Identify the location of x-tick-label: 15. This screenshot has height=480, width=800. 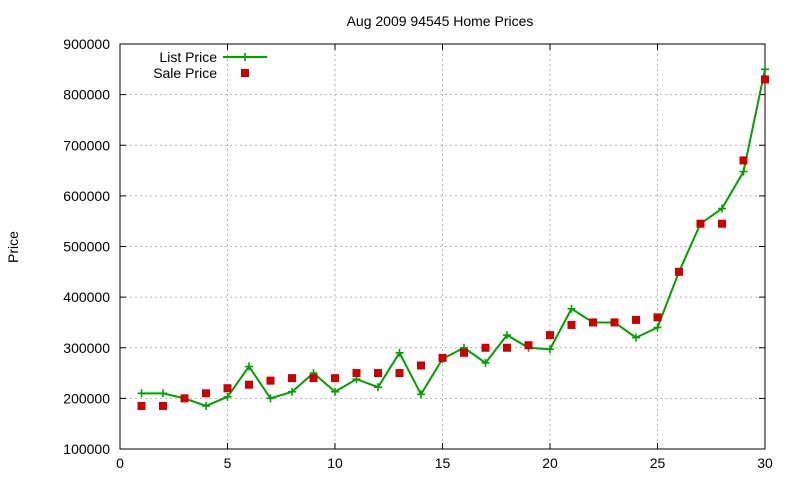
(443, 463).